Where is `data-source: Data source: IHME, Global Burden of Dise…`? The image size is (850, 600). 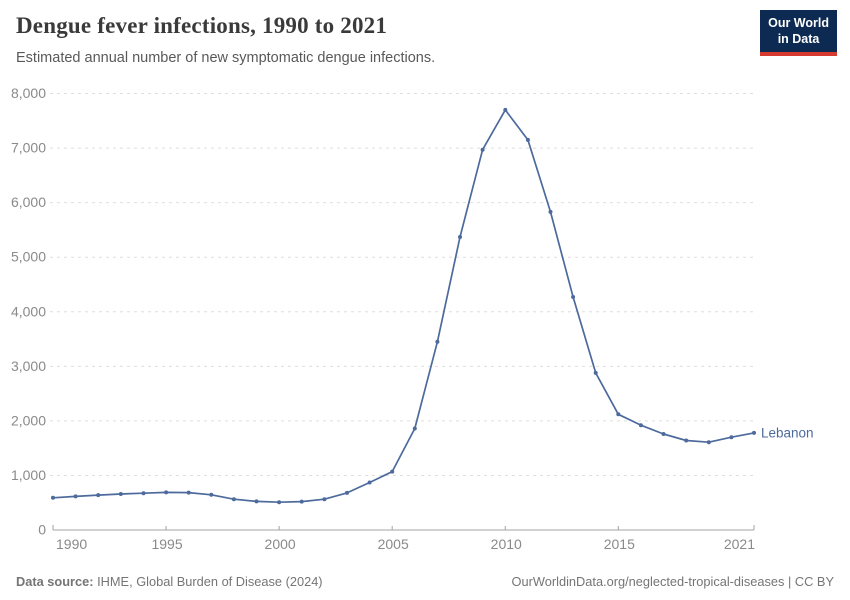 data-source: Data source: IHME, Global Burden of Dise… is located at coordinates (169, 581).